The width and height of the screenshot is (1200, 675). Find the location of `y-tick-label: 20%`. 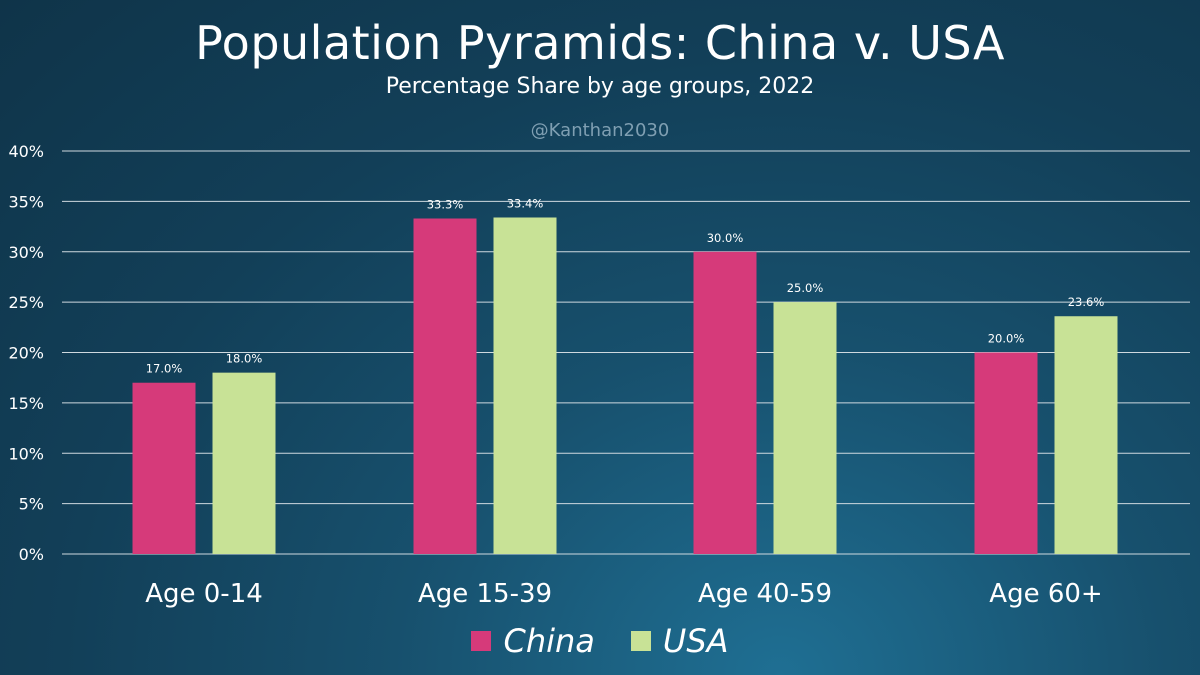

y-tick-label: 20% is located at coordinates (26, 353).